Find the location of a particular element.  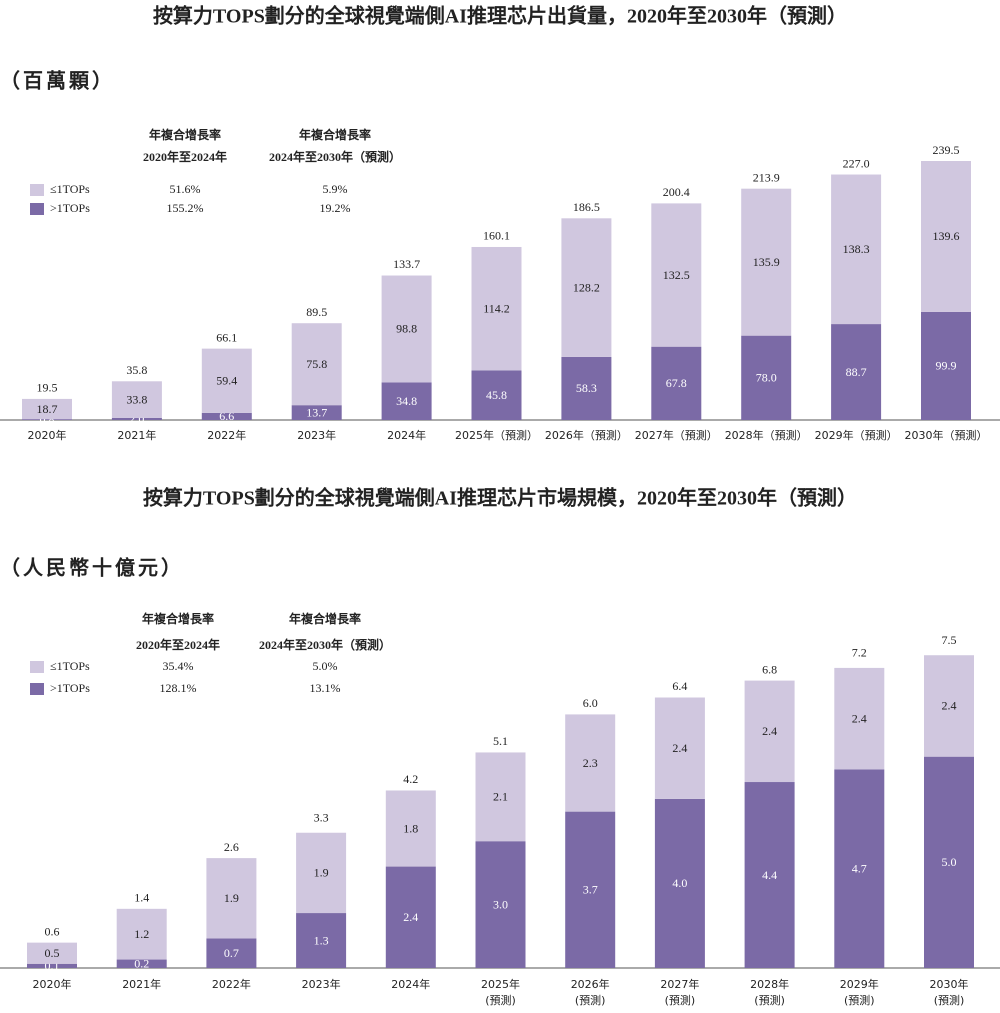

x-tick-line: 2025年 is located at coordinates (500, 984).